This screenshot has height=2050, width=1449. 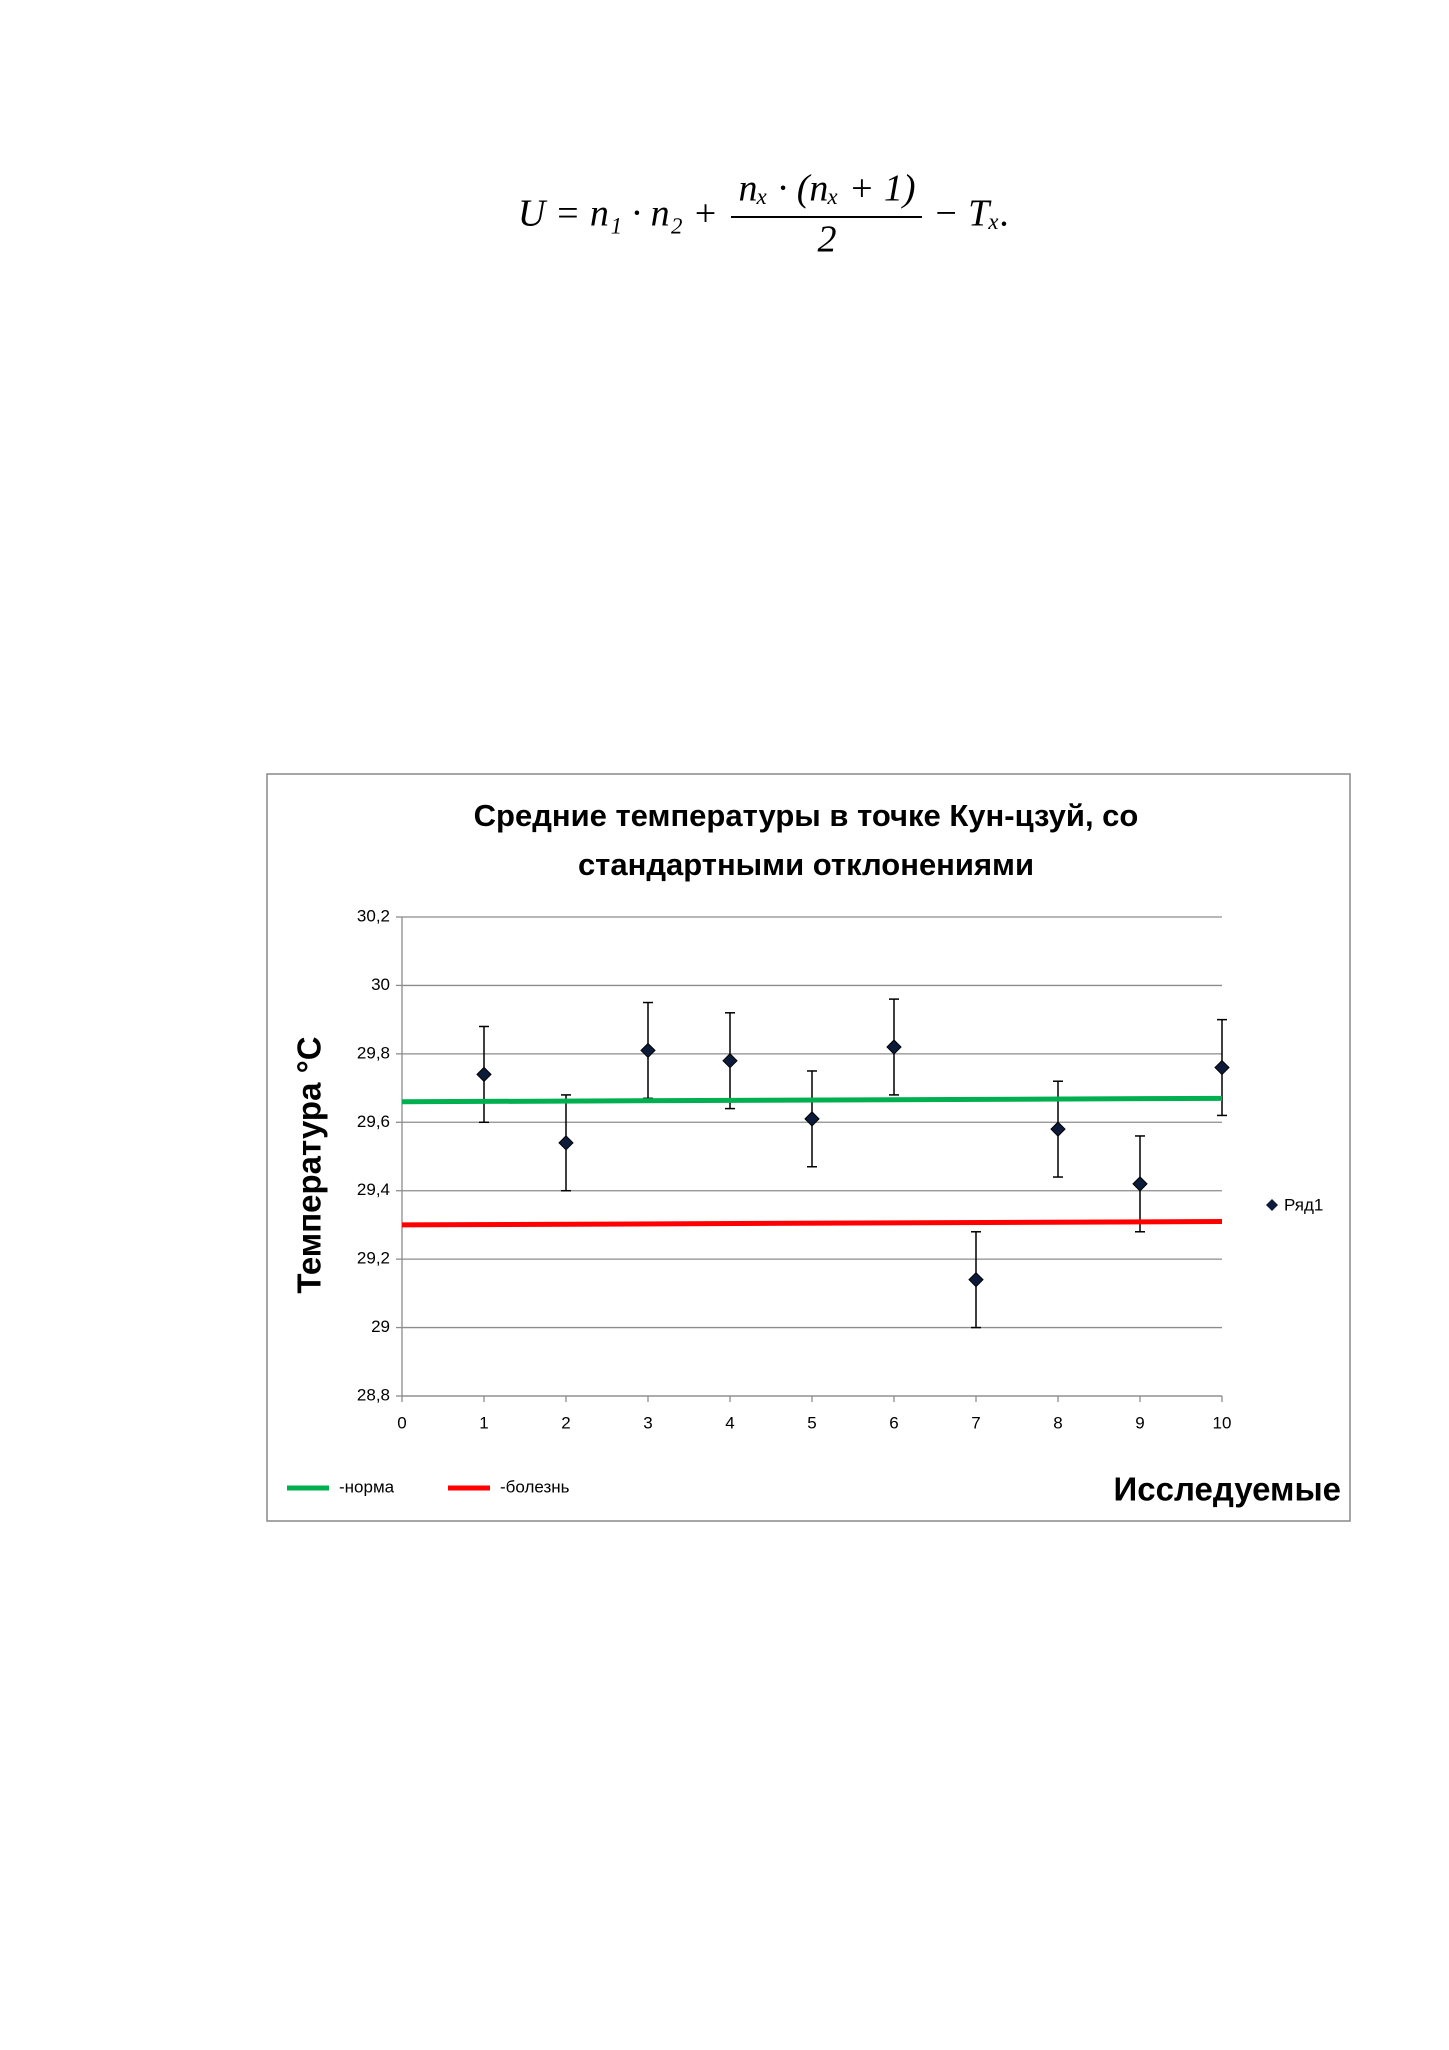 I want to click on y-tick-label: 29,8, so click(x=373, y=1052).